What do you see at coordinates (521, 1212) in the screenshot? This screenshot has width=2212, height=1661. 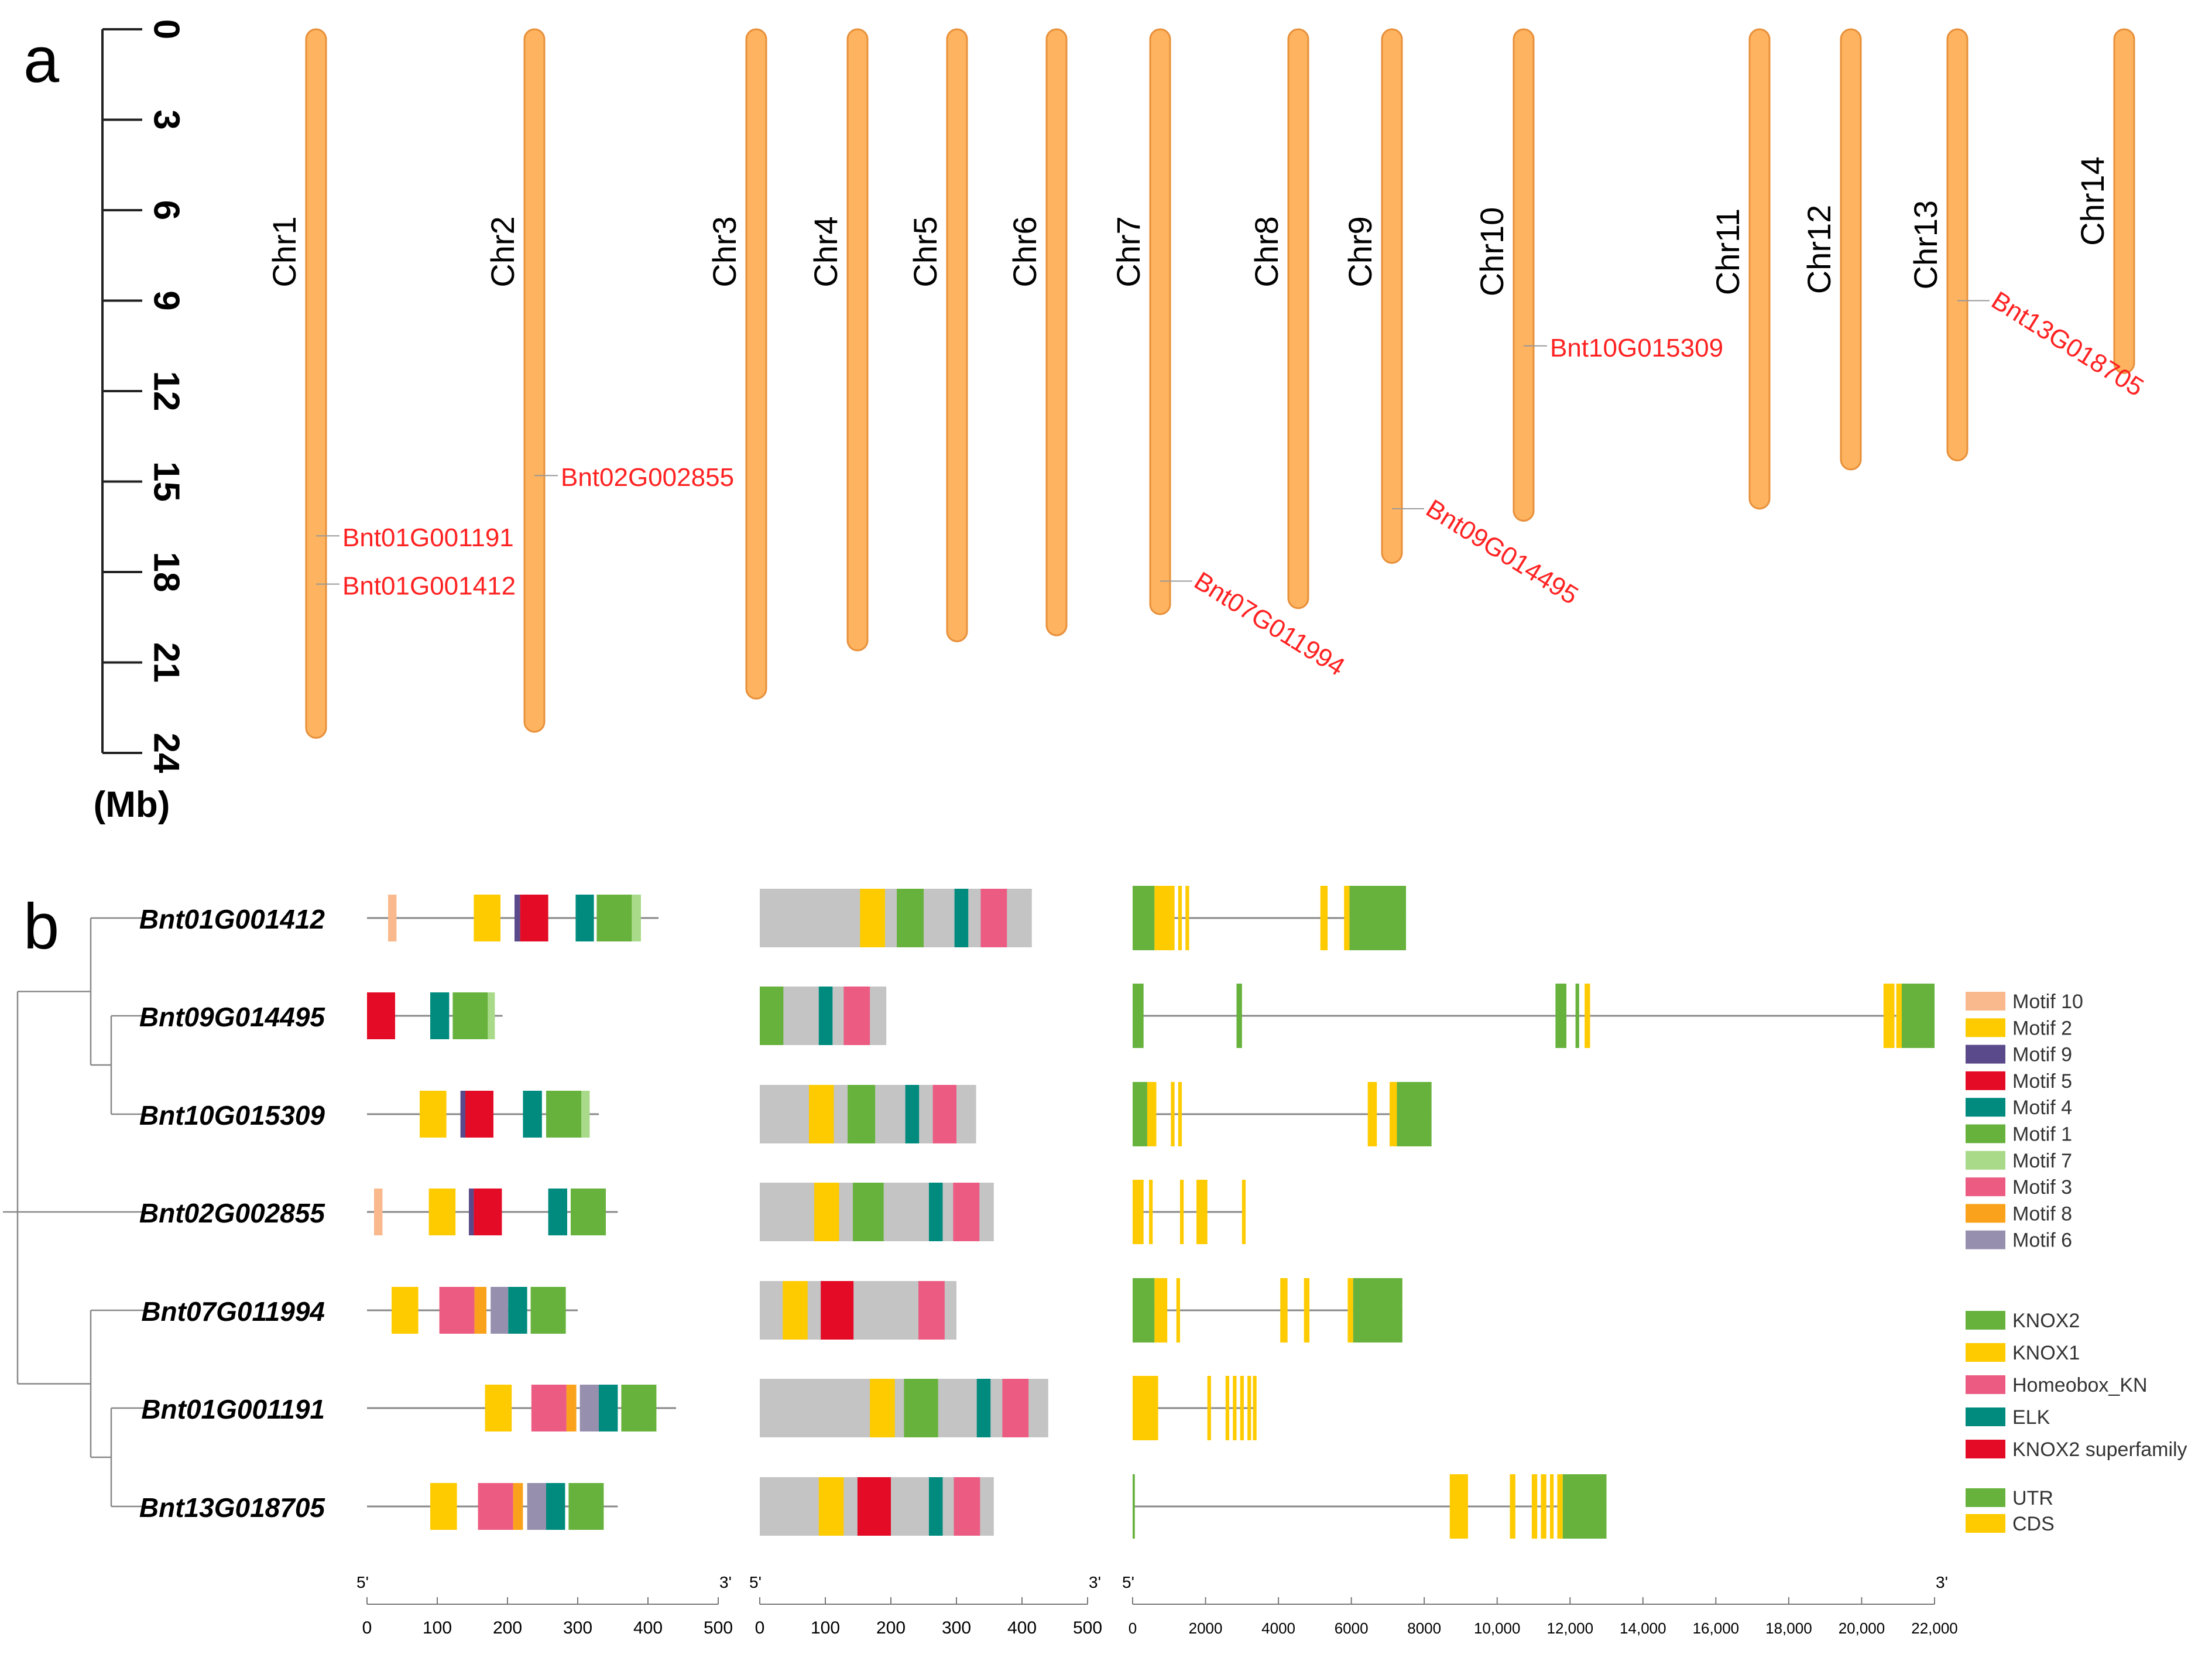 I see `motif-tracks` at bounding box center [521, 1212].